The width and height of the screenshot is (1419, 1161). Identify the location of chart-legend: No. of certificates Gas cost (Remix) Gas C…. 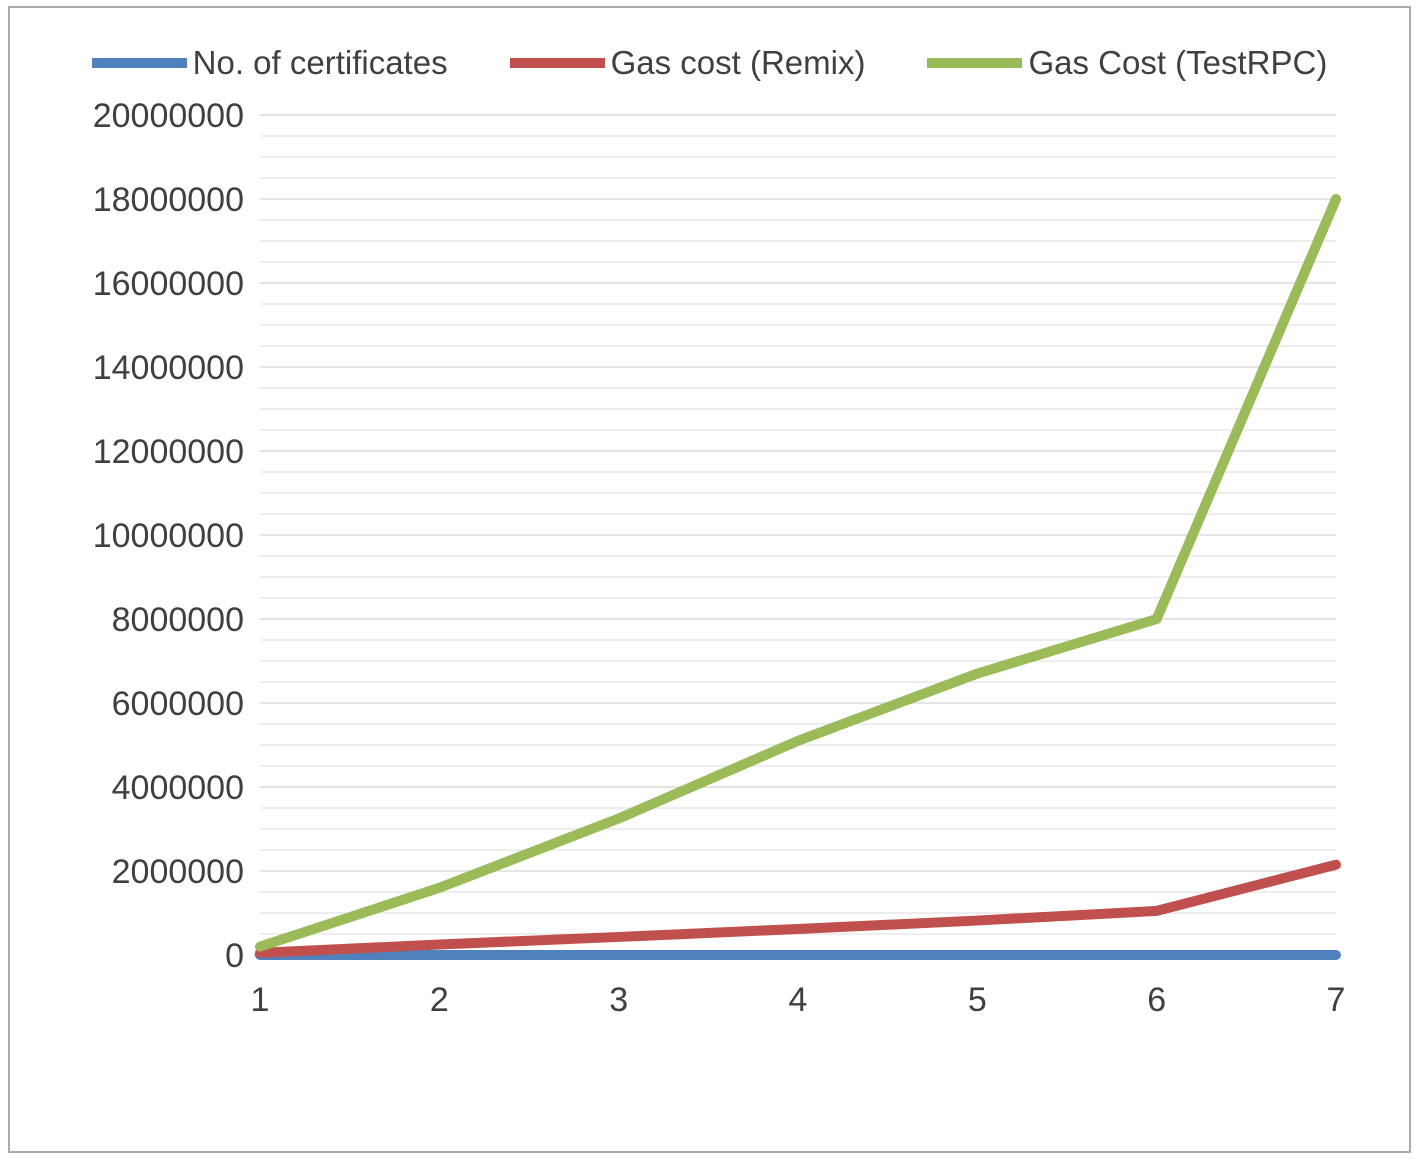
(709, 63).